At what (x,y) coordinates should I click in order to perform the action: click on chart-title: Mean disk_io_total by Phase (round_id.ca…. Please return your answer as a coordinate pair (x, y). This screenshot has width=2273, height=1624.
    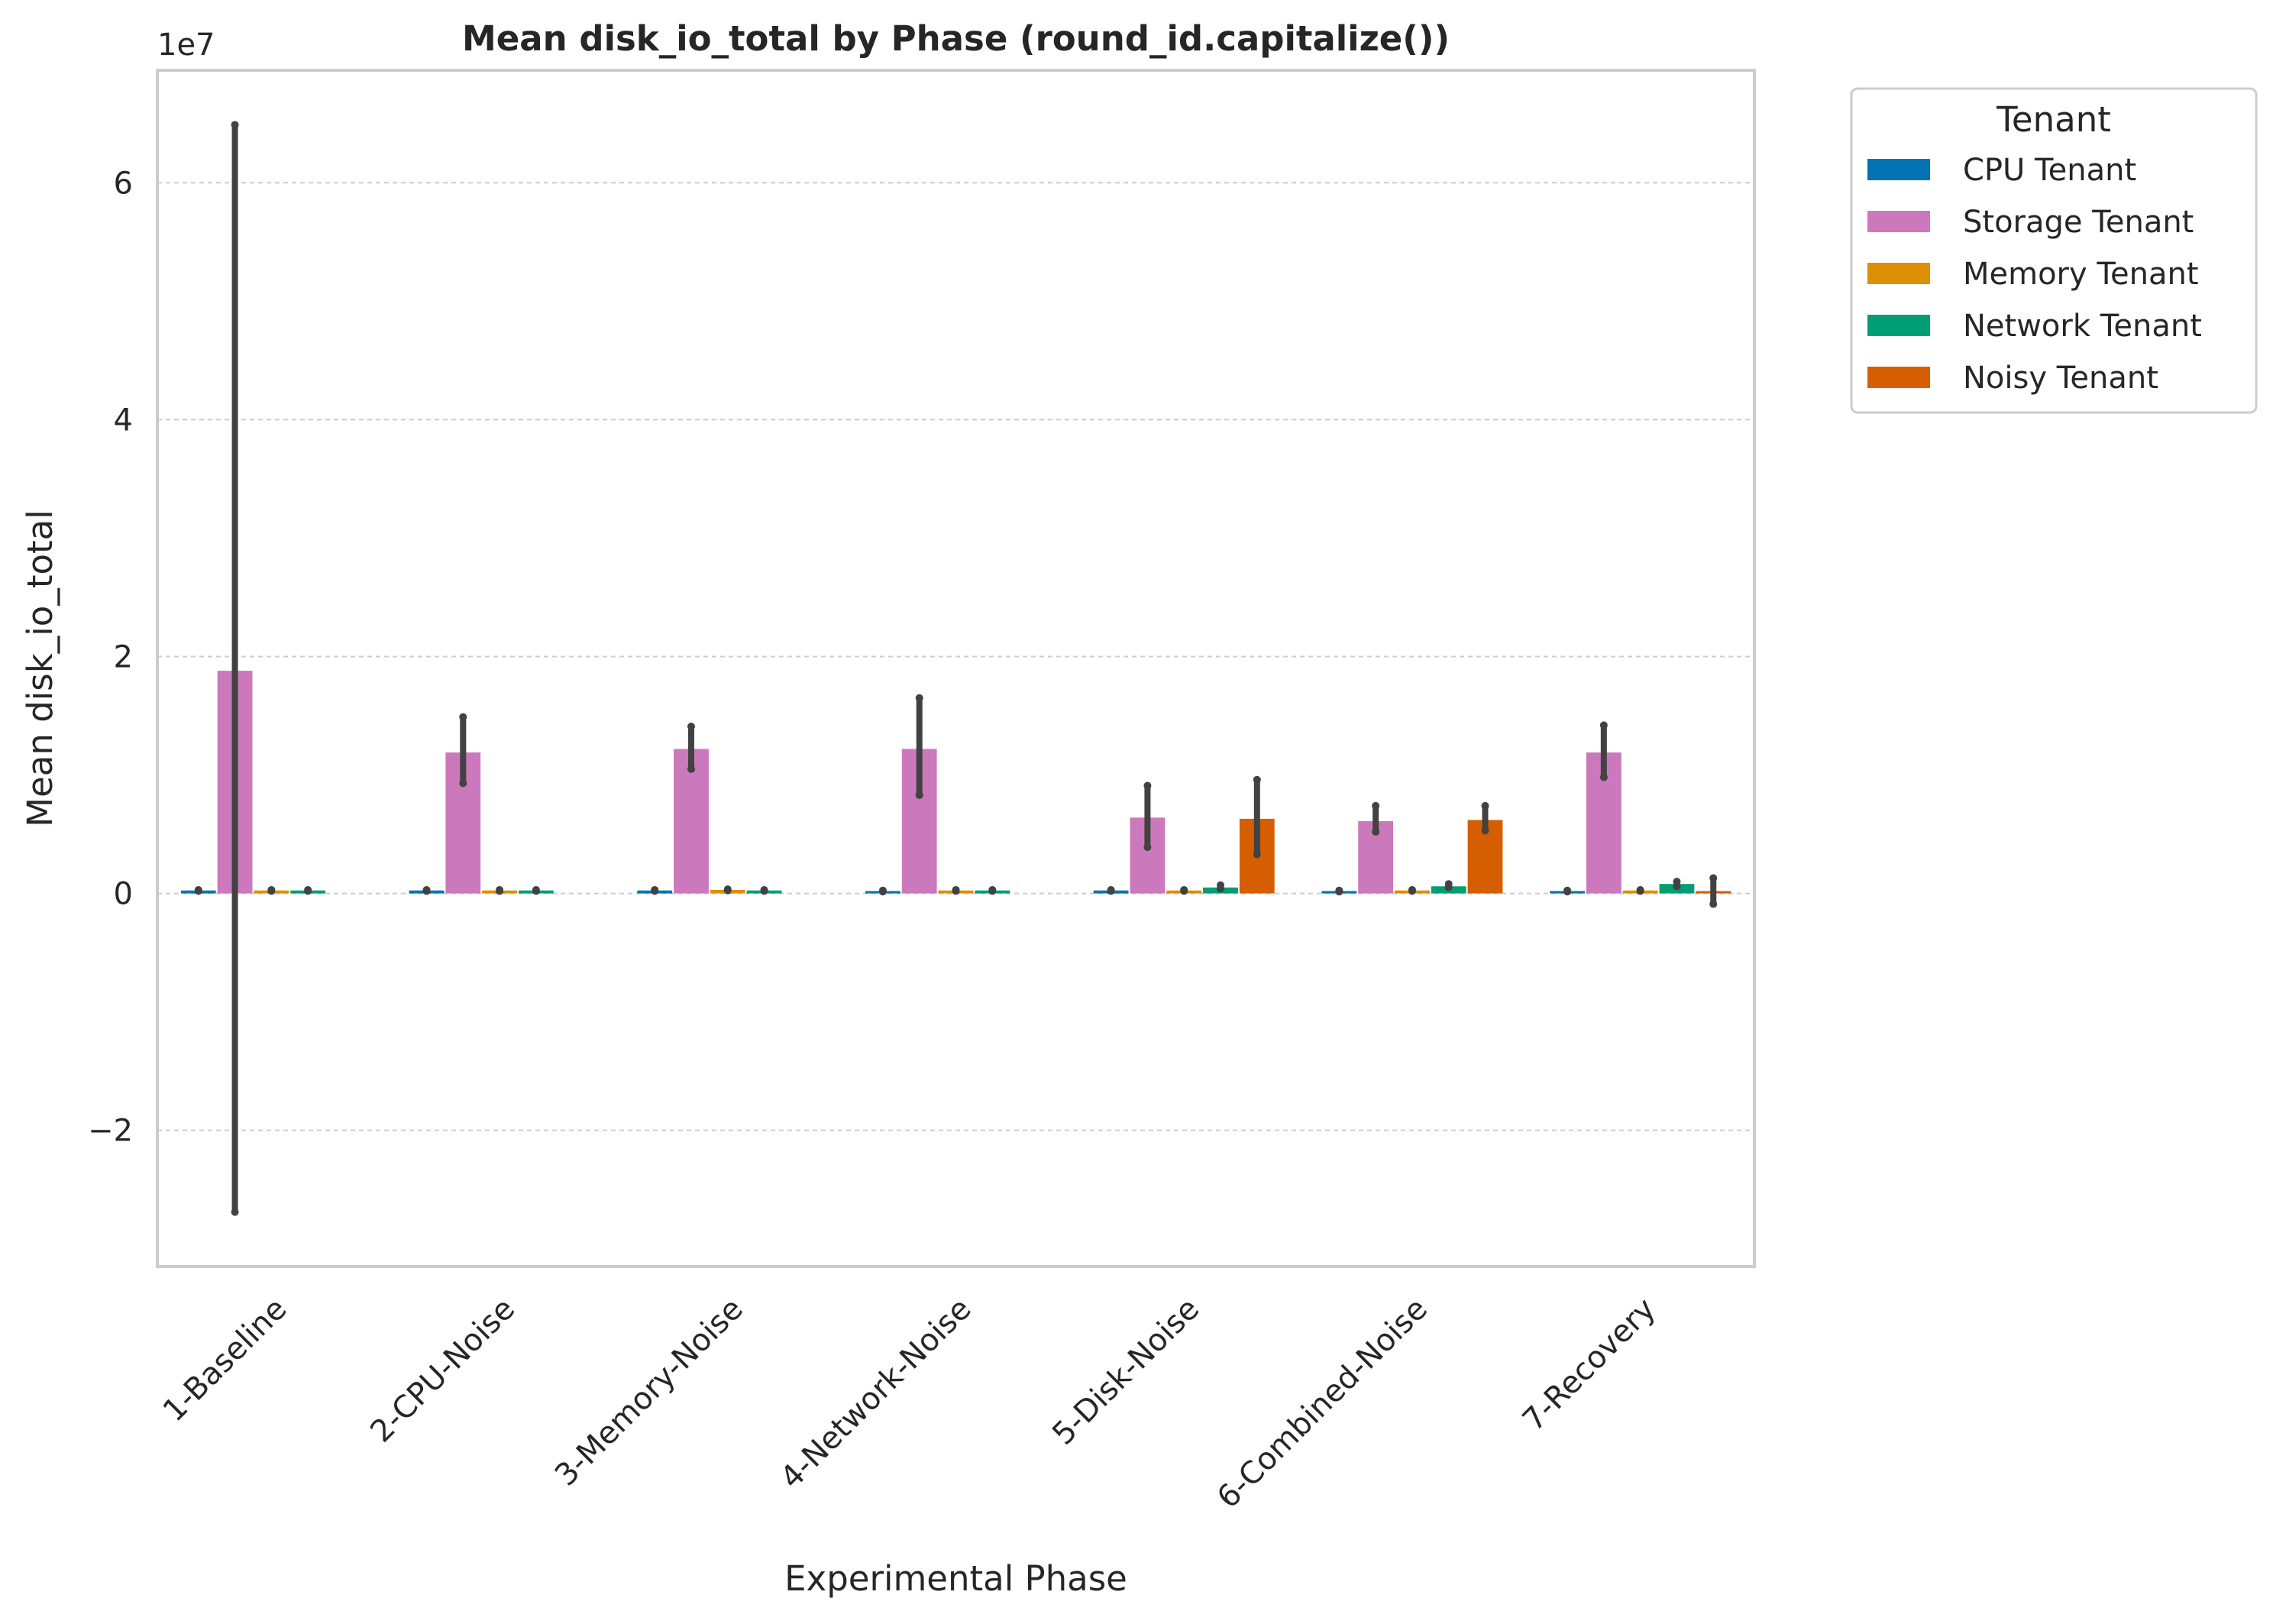
    Looking at the image, I should click on (956, 38).